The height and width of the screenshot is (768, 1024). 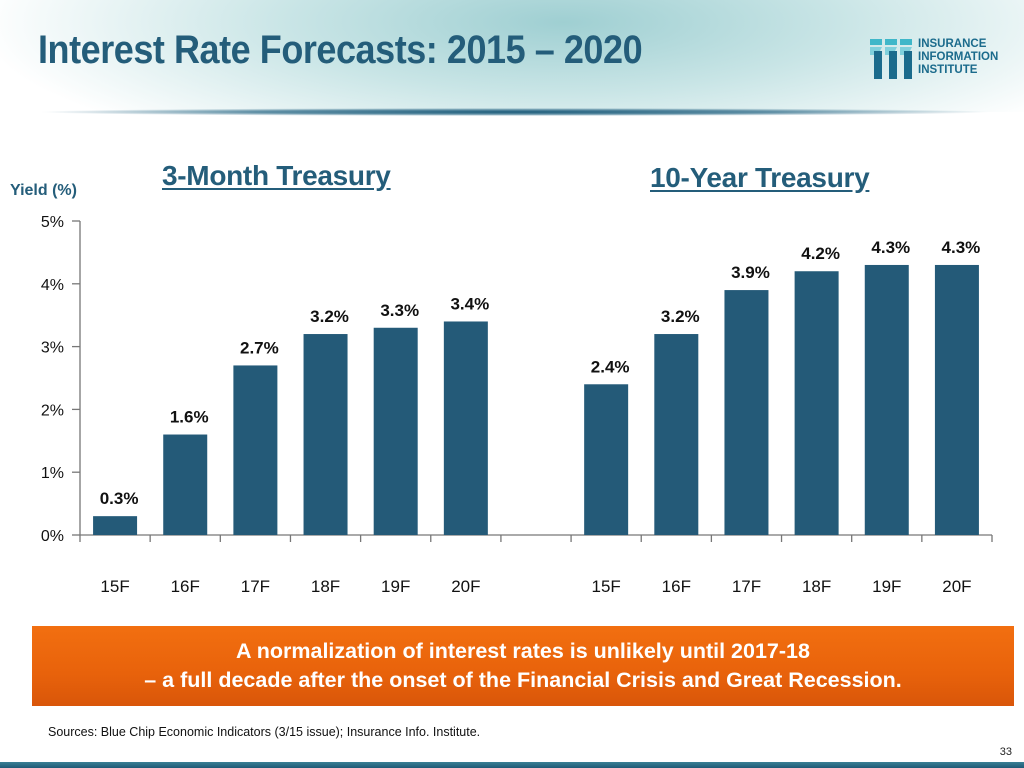 I want to click on panel-title-3-month: 3-Month Treasury, so click(x=276, y=175).